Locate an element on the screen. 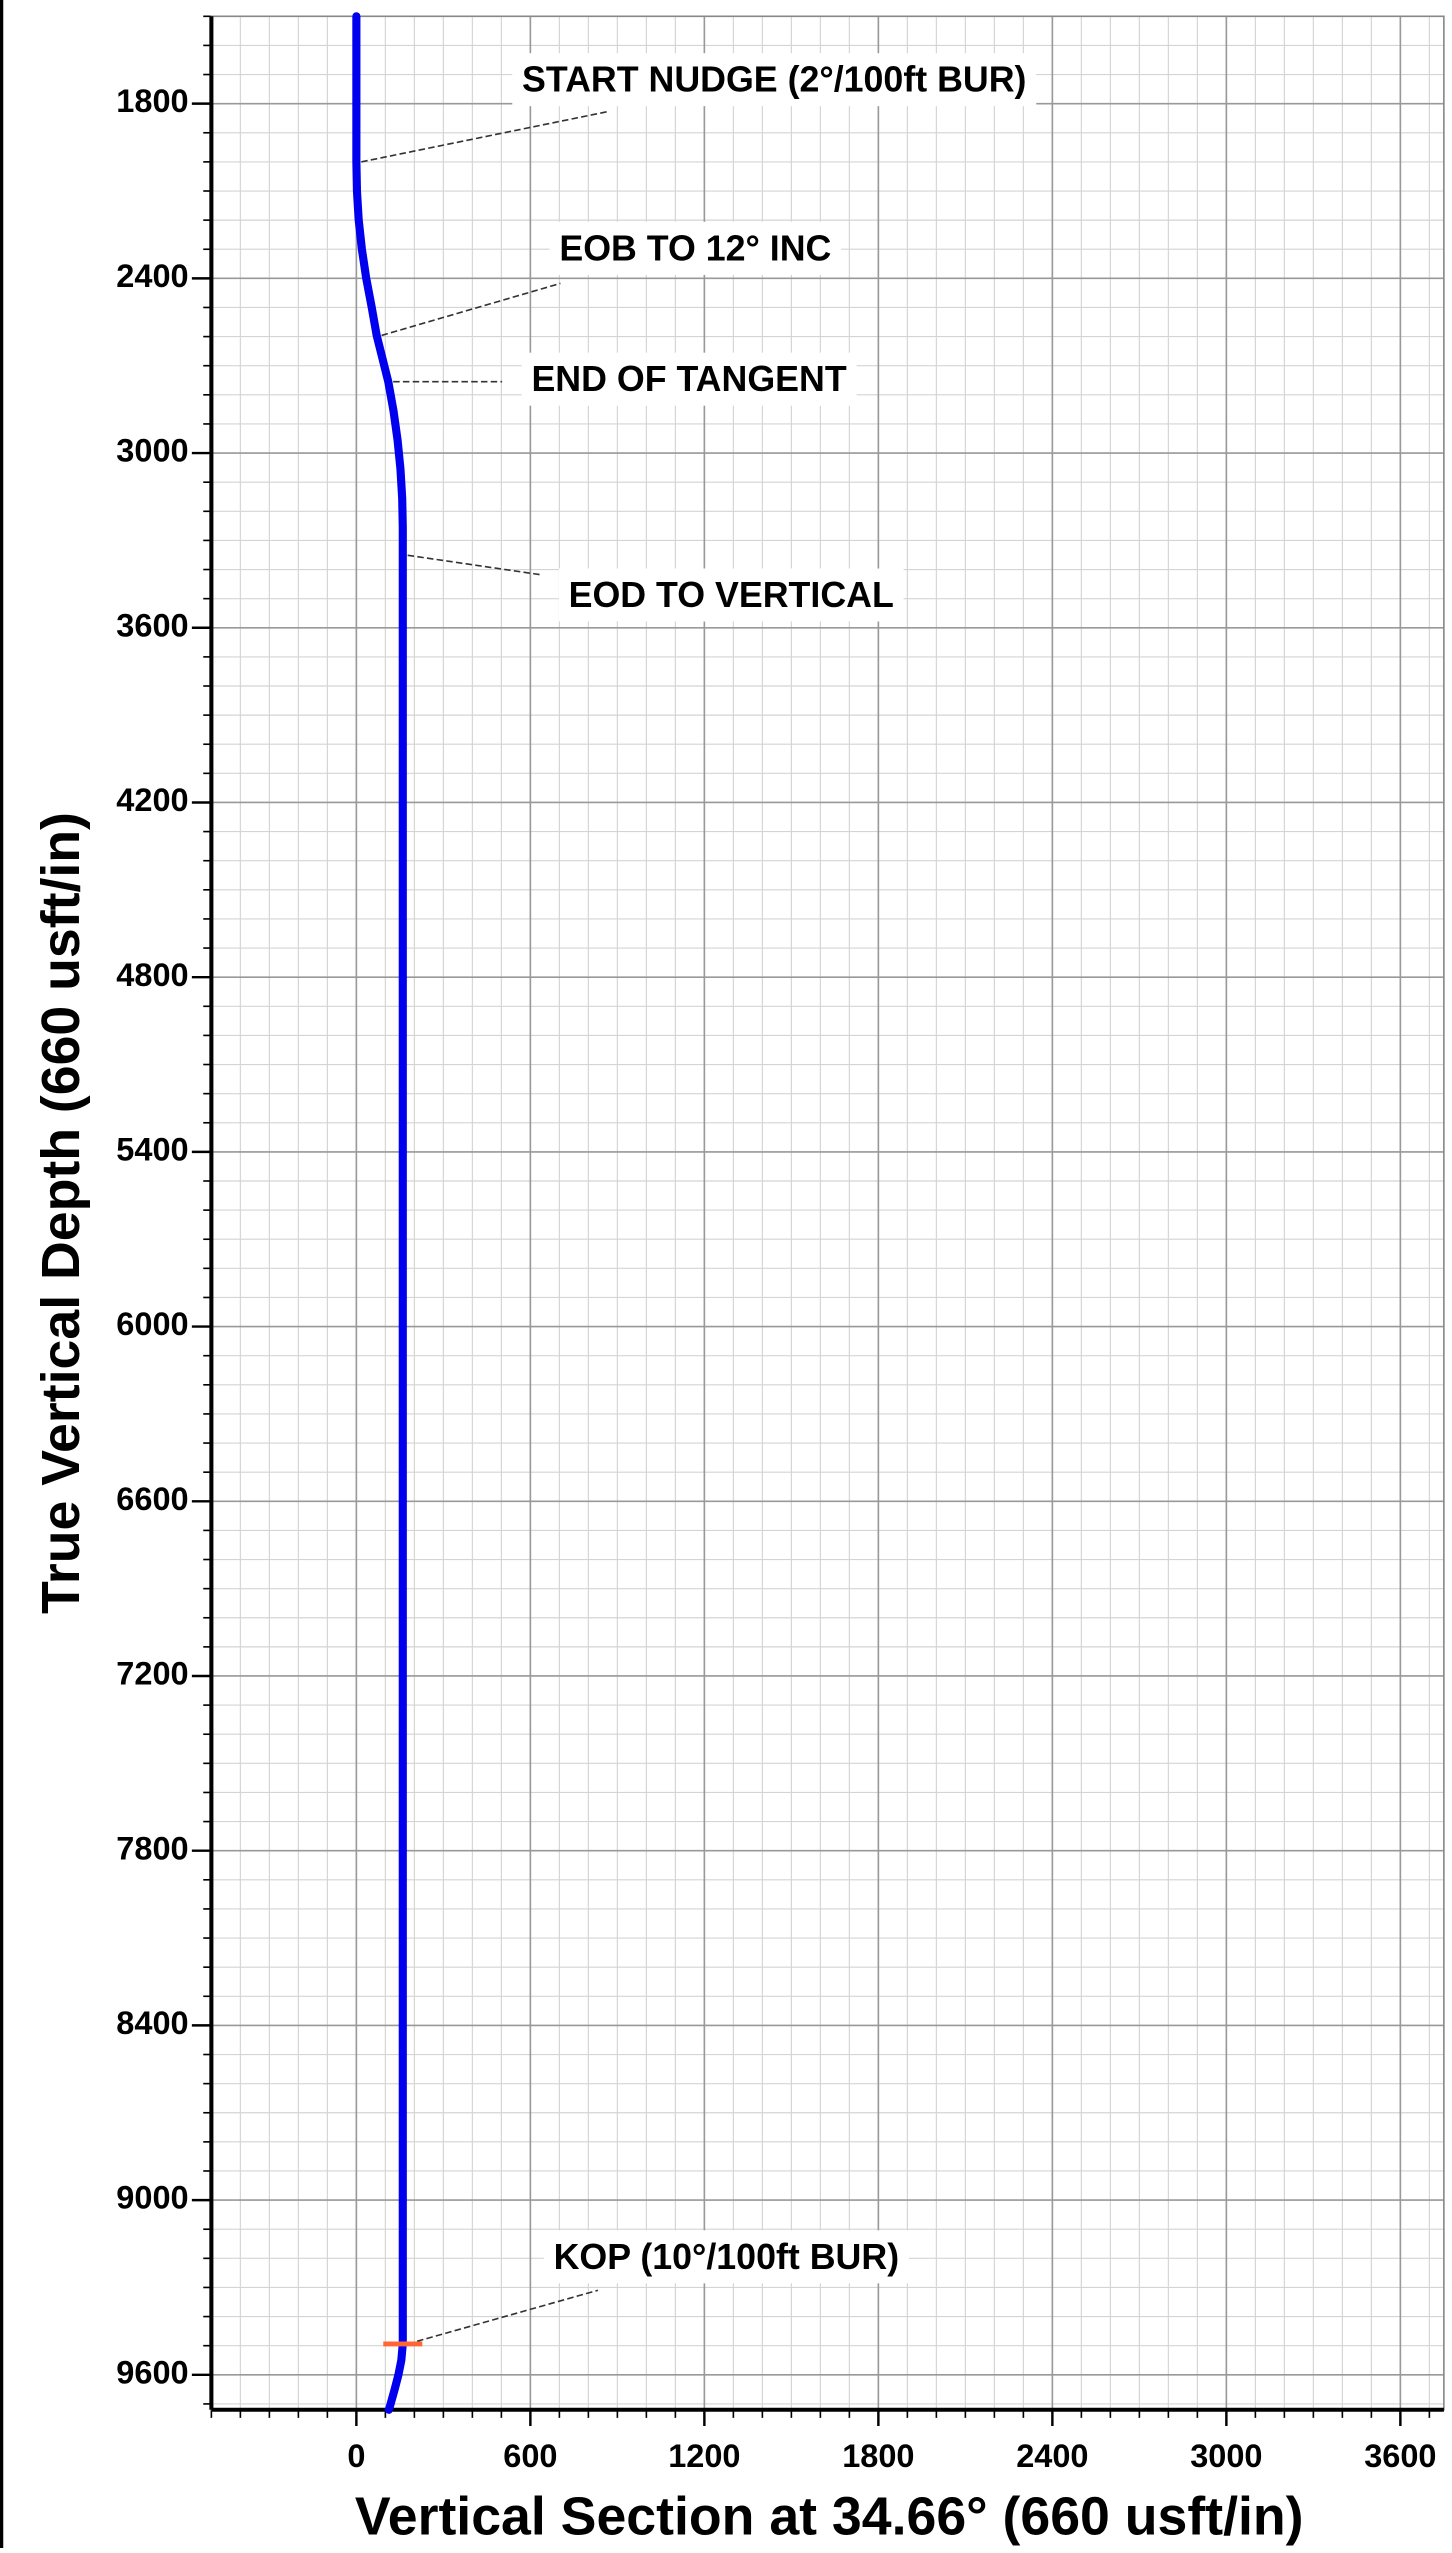  y-tick-label: 9600 is located at coordinates (152, 2372).